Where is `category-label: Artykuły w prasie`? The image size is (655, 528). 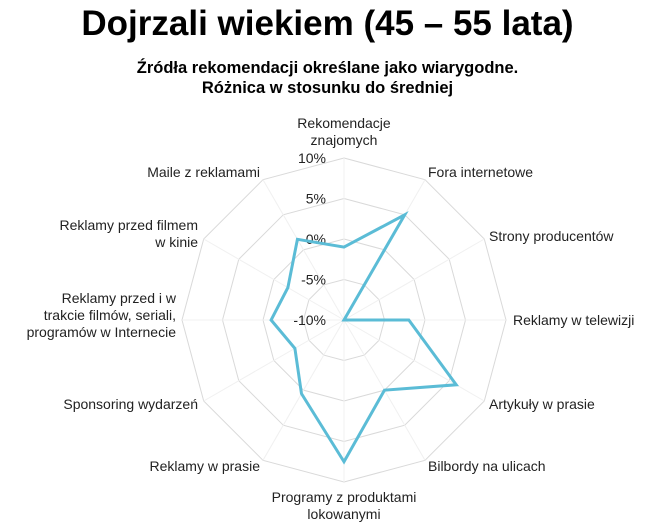 category-label: Artykuły w prasie is located at coordinates (542, 404).